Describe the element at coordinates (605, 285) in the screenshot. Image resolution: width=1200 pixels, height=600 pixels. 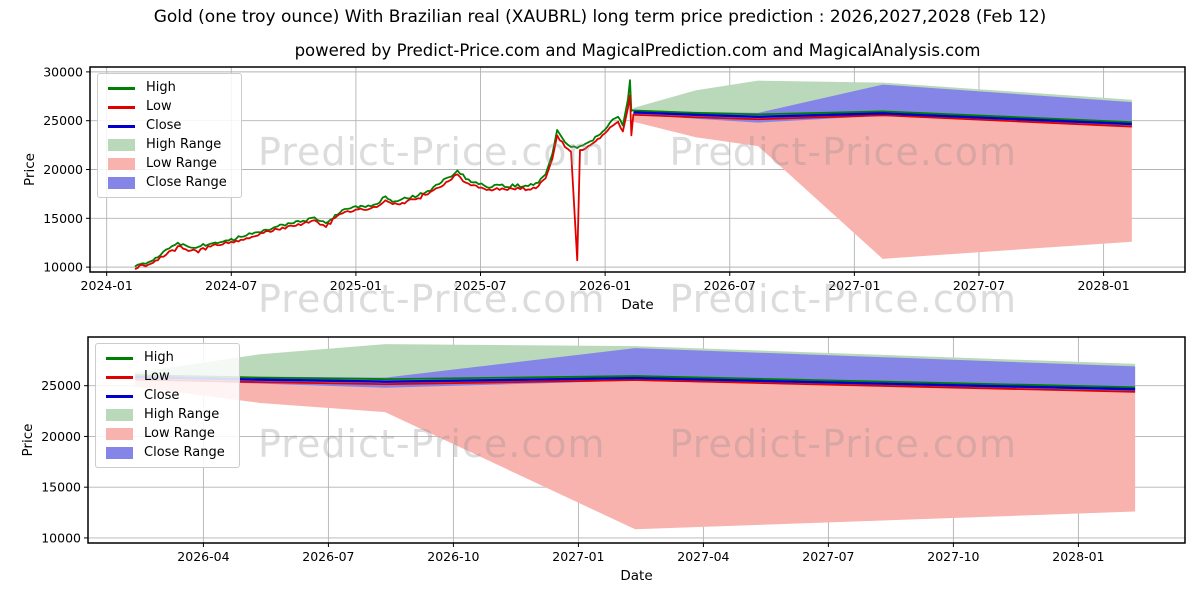
I see `x-tick-label: 2026-01` at that location.